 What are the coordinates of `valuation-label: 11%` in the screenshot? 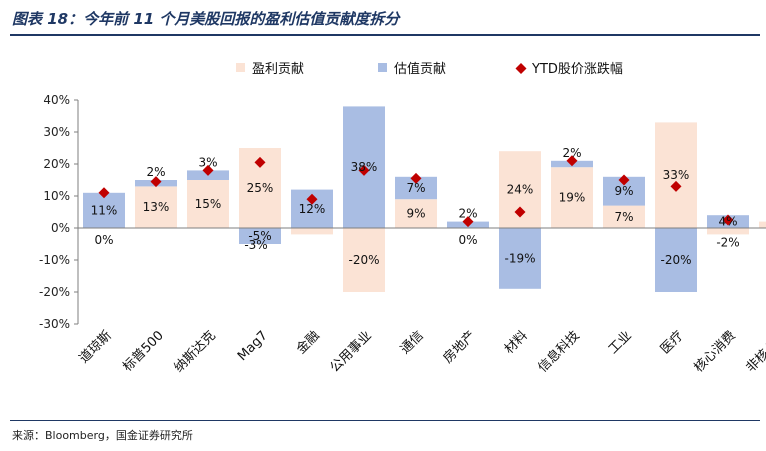 It's located at (104, 210).